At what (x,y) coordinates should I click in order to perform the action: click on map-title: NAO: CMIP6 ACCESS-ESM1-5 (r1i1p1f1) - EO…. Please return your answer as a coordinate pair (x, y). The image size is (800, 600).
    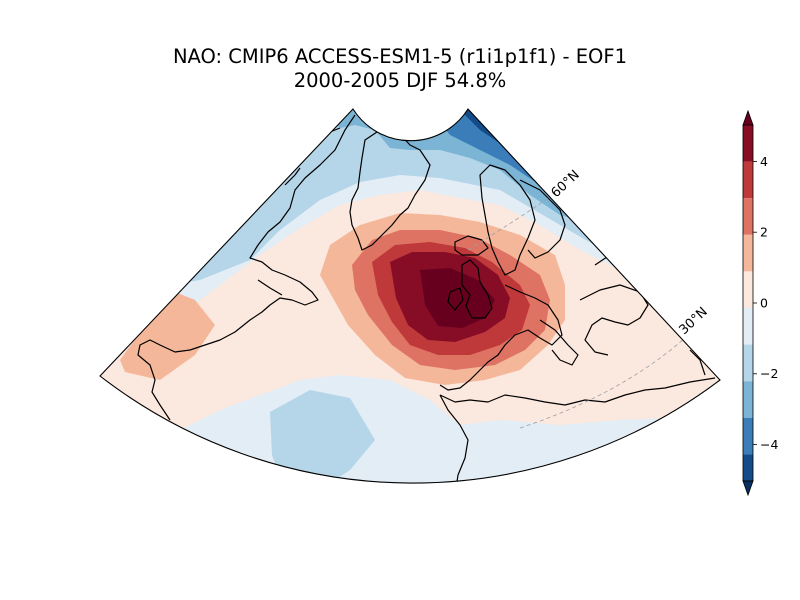
    Looking at the image, I should click on (400, 56).